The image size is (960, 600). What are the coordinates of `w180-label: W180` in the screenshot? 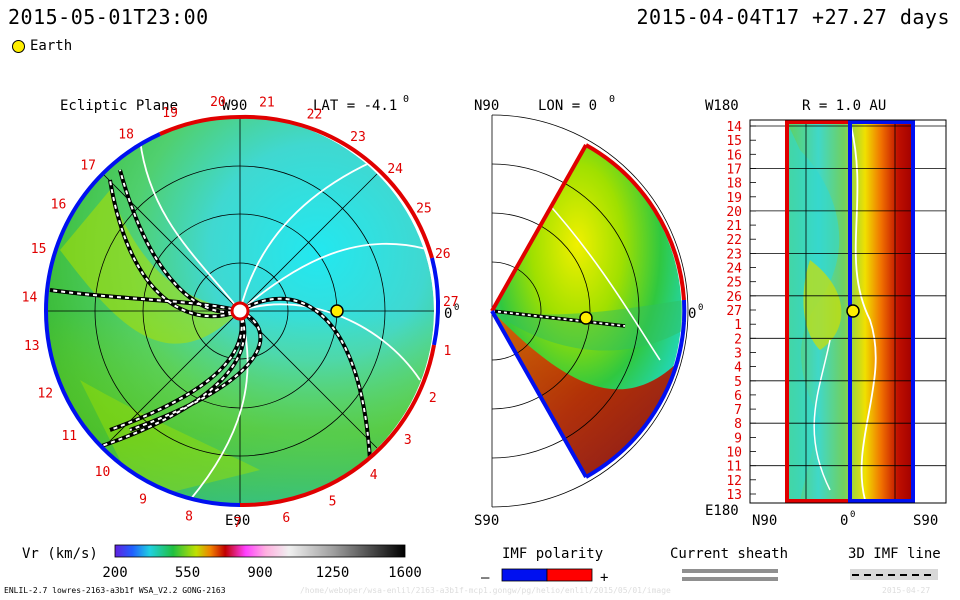 It's located at (722, 106).